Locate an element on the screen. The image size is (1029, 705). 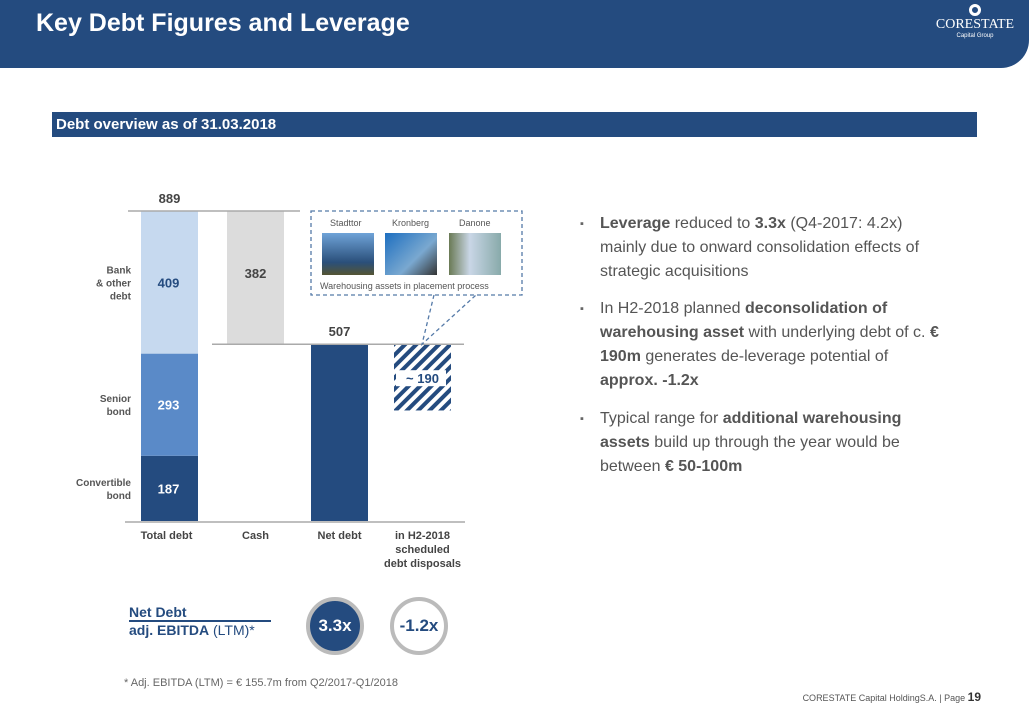
bullet-text: deconsolidation of warehousing asset is located at coordinates (744, 320).